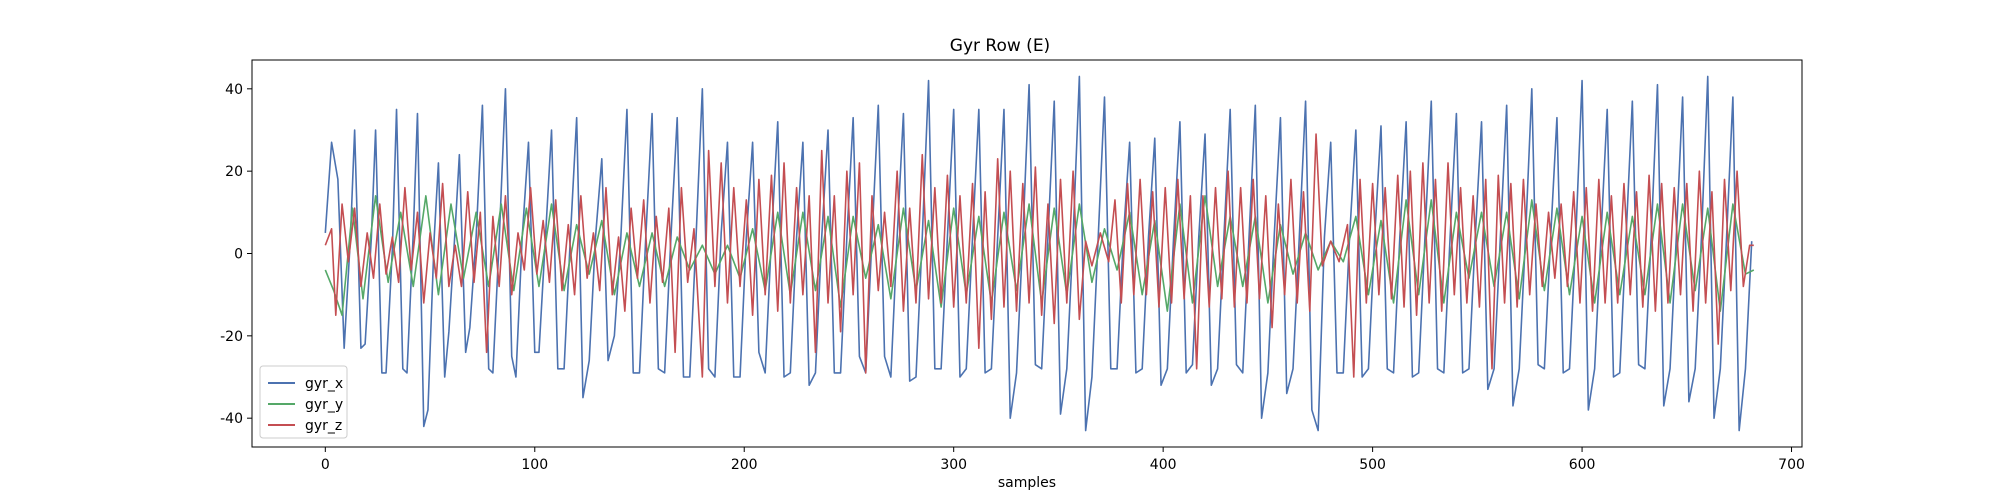 The height and width of the screenshot is (500, 2000). Describe the element at coordinates (1372, 465) in the screenshot. I see `x-tick-label: 500` at that location.